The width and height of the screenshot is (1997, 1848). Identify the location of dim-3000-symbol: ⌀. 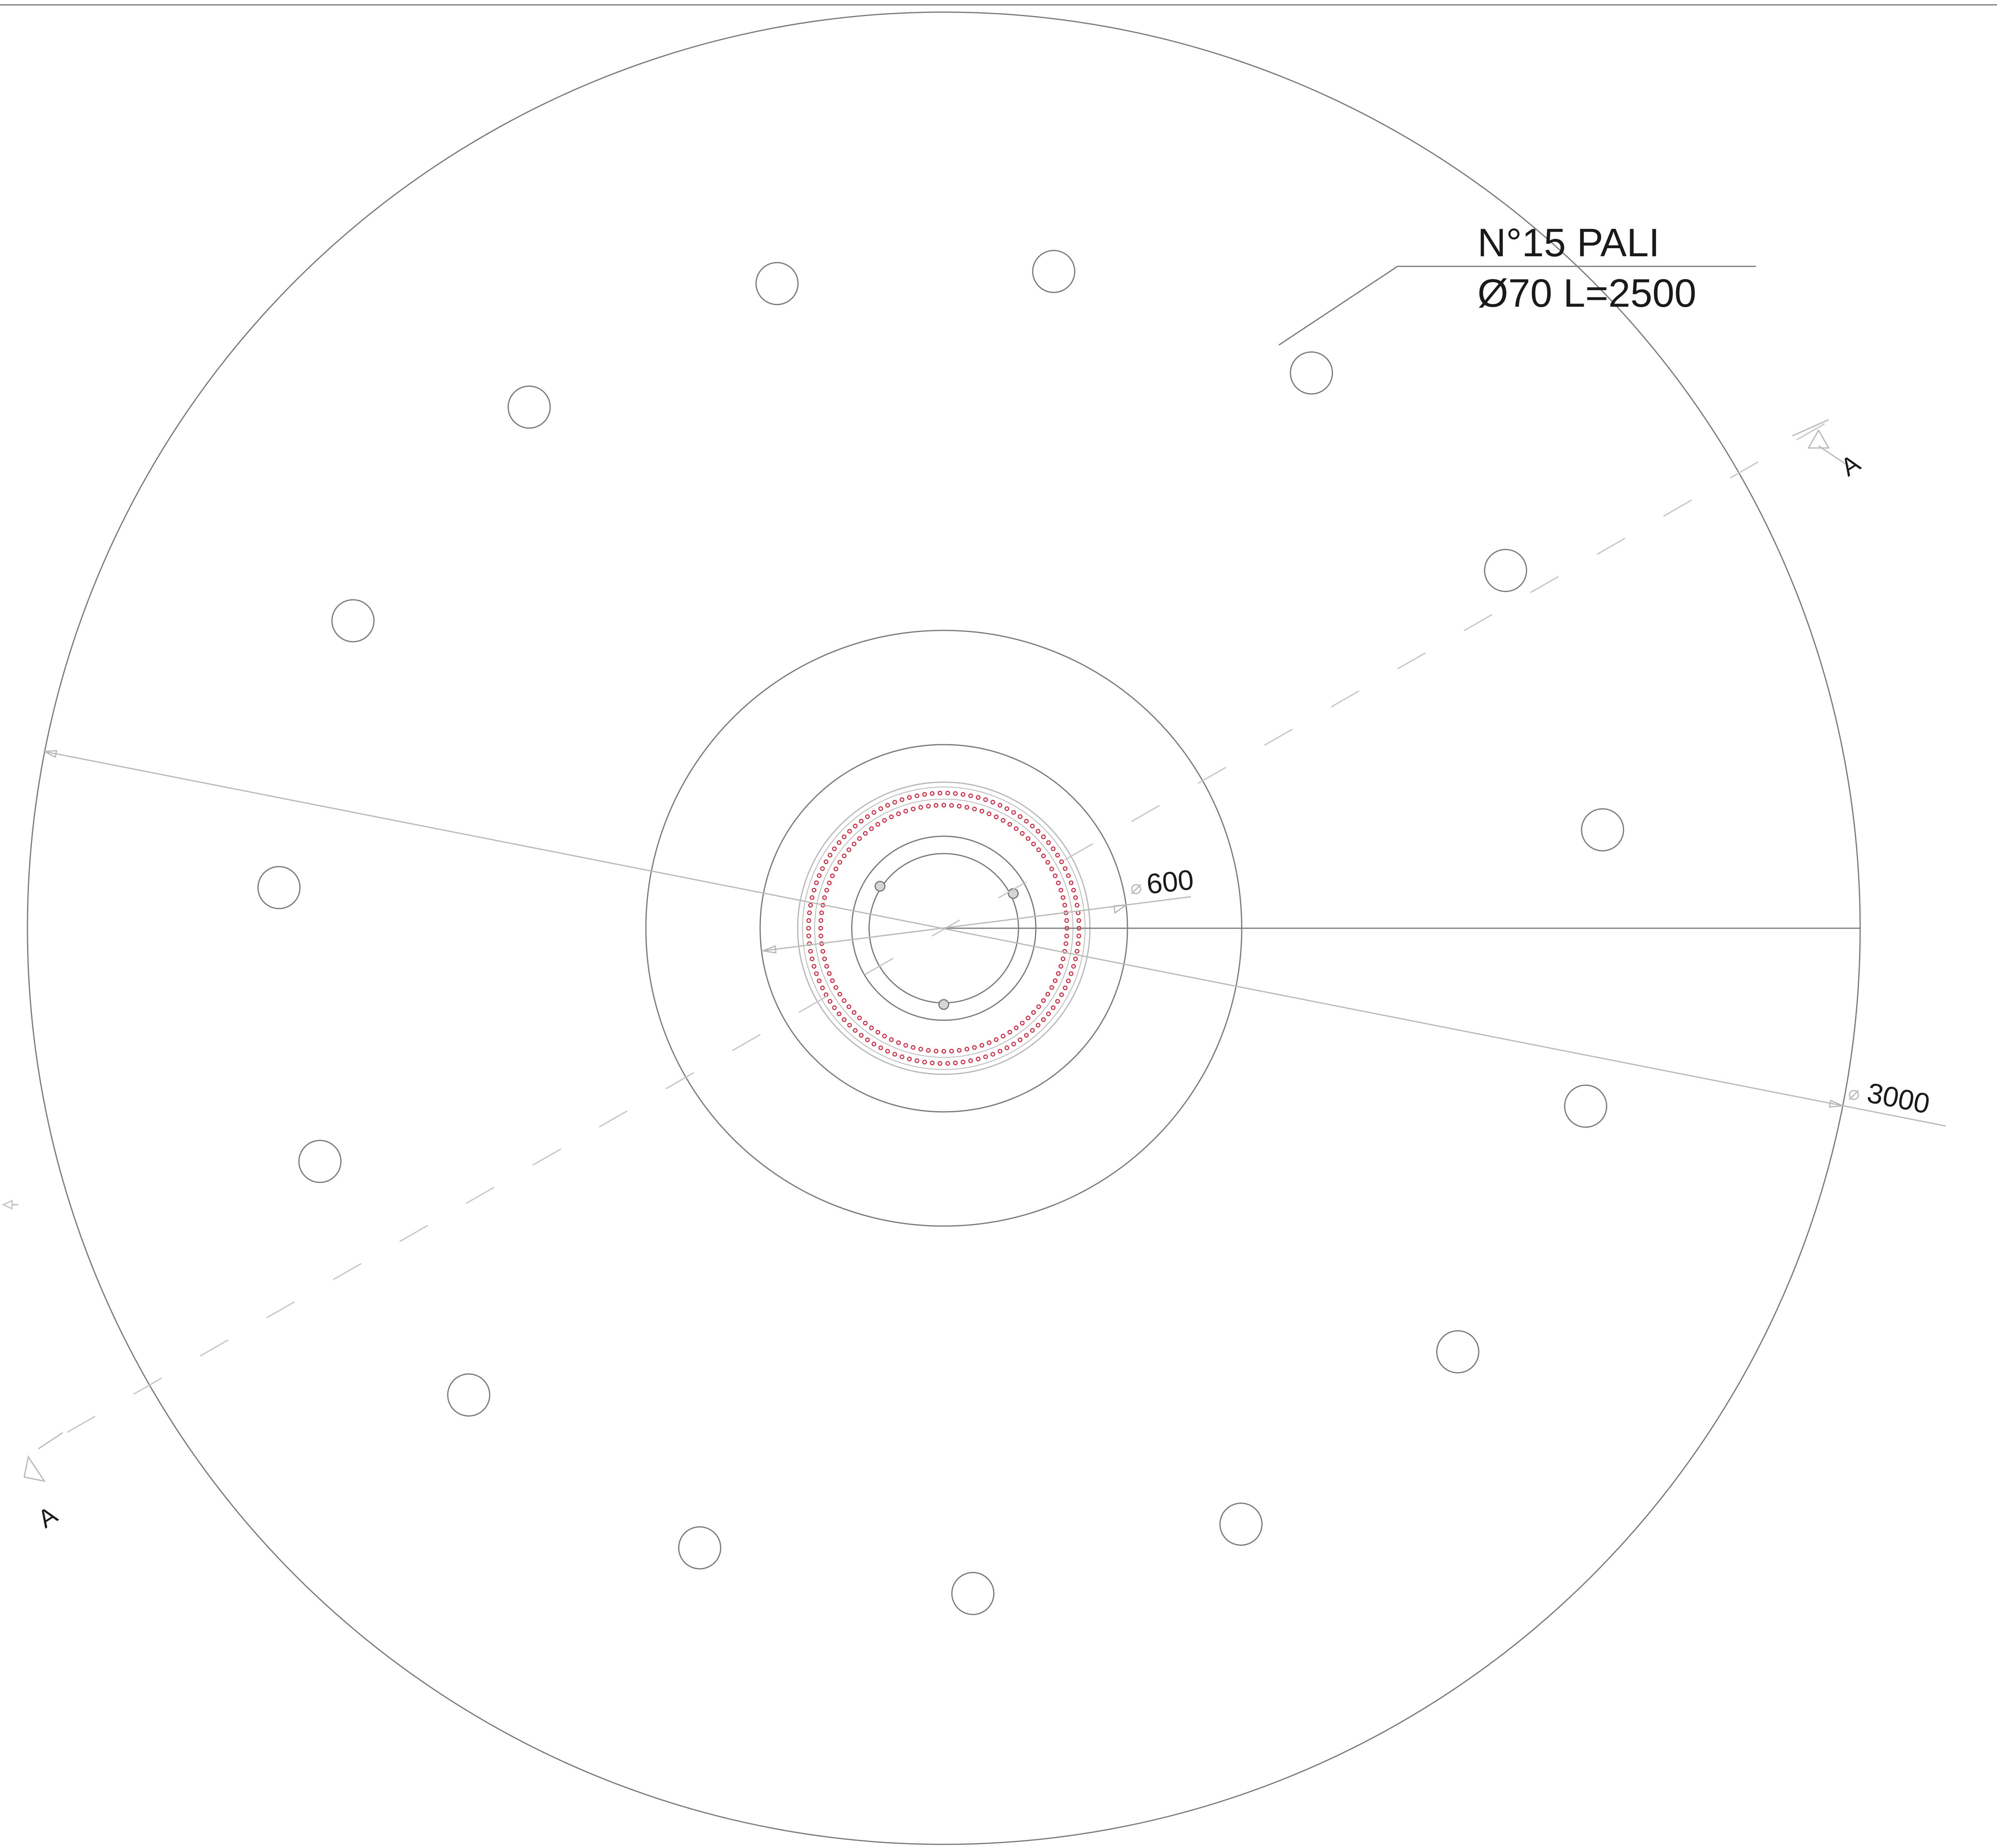
(1854, 1093).